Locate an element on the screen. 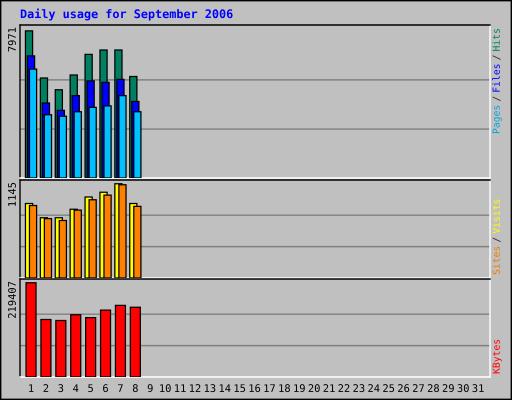 The height and width of the screenshot is (400, 512). x-tick-label: 3 is located at coordinates (61, 388).